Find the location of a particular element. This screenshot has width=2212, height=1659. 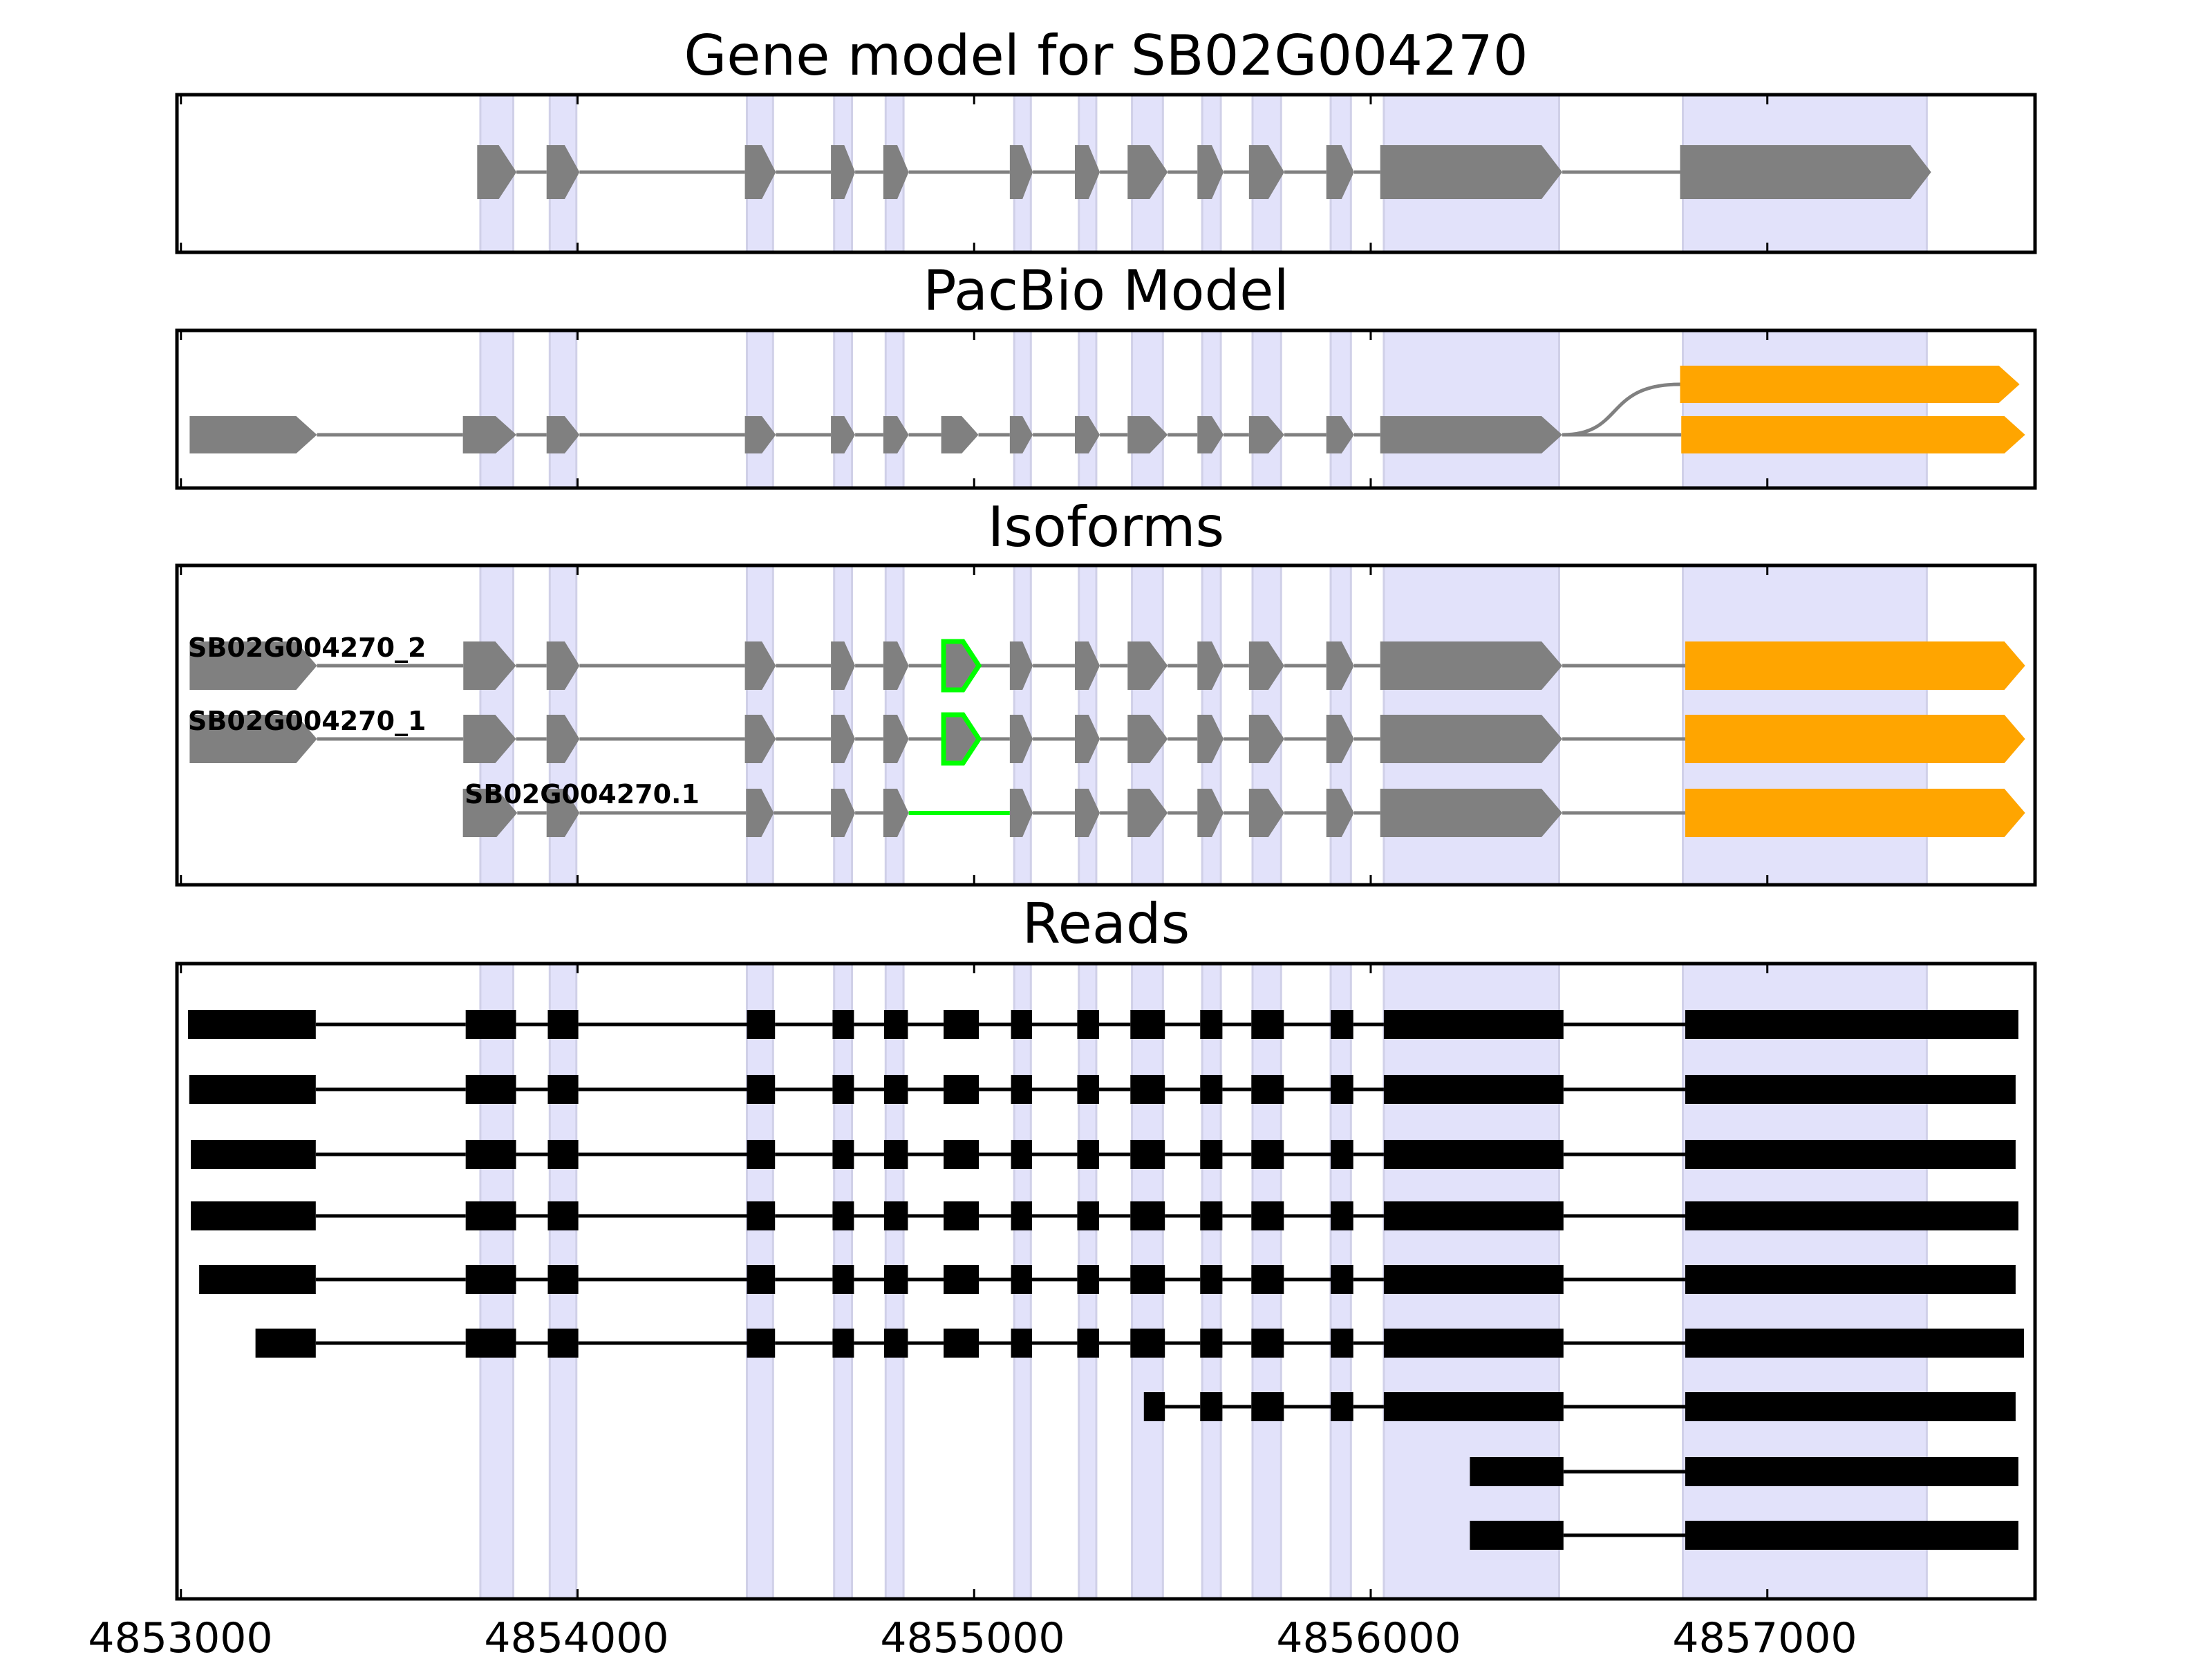

panel-title-reads: Reads is located at coordinates (1106, 924).